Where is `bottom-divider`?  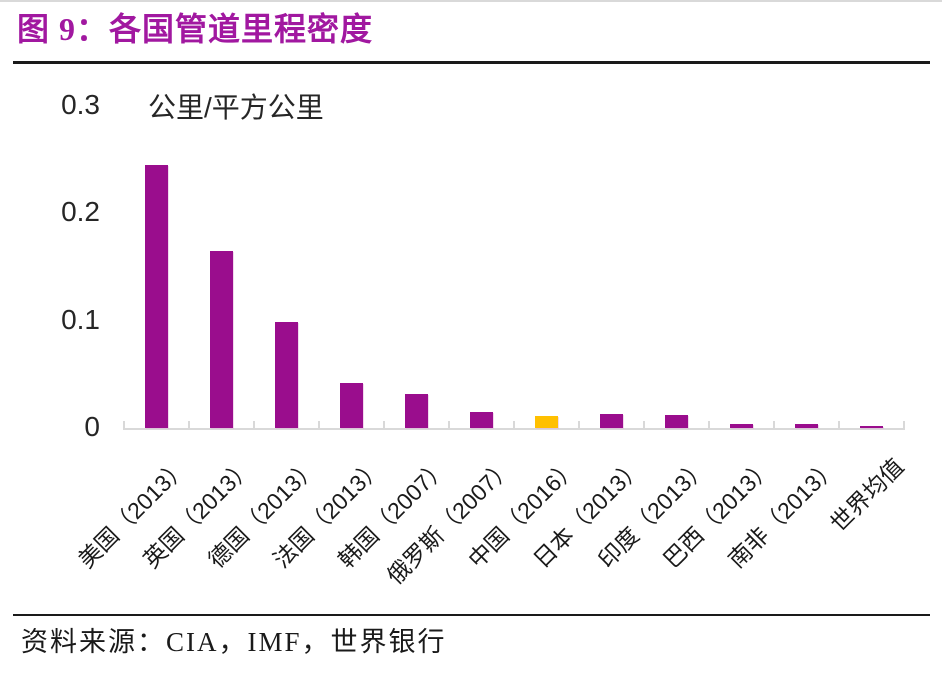
bottom-divider is located at coordinates (471, 1).